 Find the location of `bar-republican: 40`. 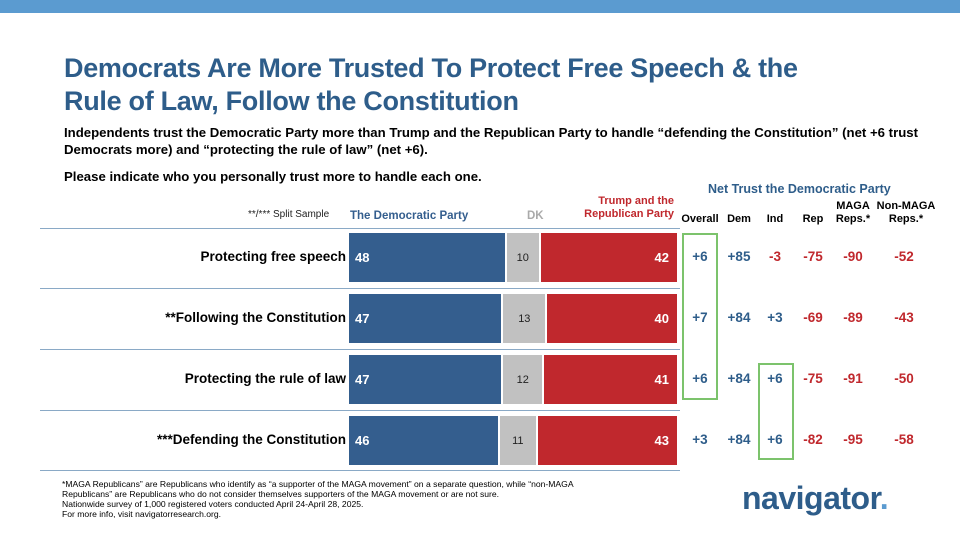

bar-republican: 40 is located at coordinates (612, 318).